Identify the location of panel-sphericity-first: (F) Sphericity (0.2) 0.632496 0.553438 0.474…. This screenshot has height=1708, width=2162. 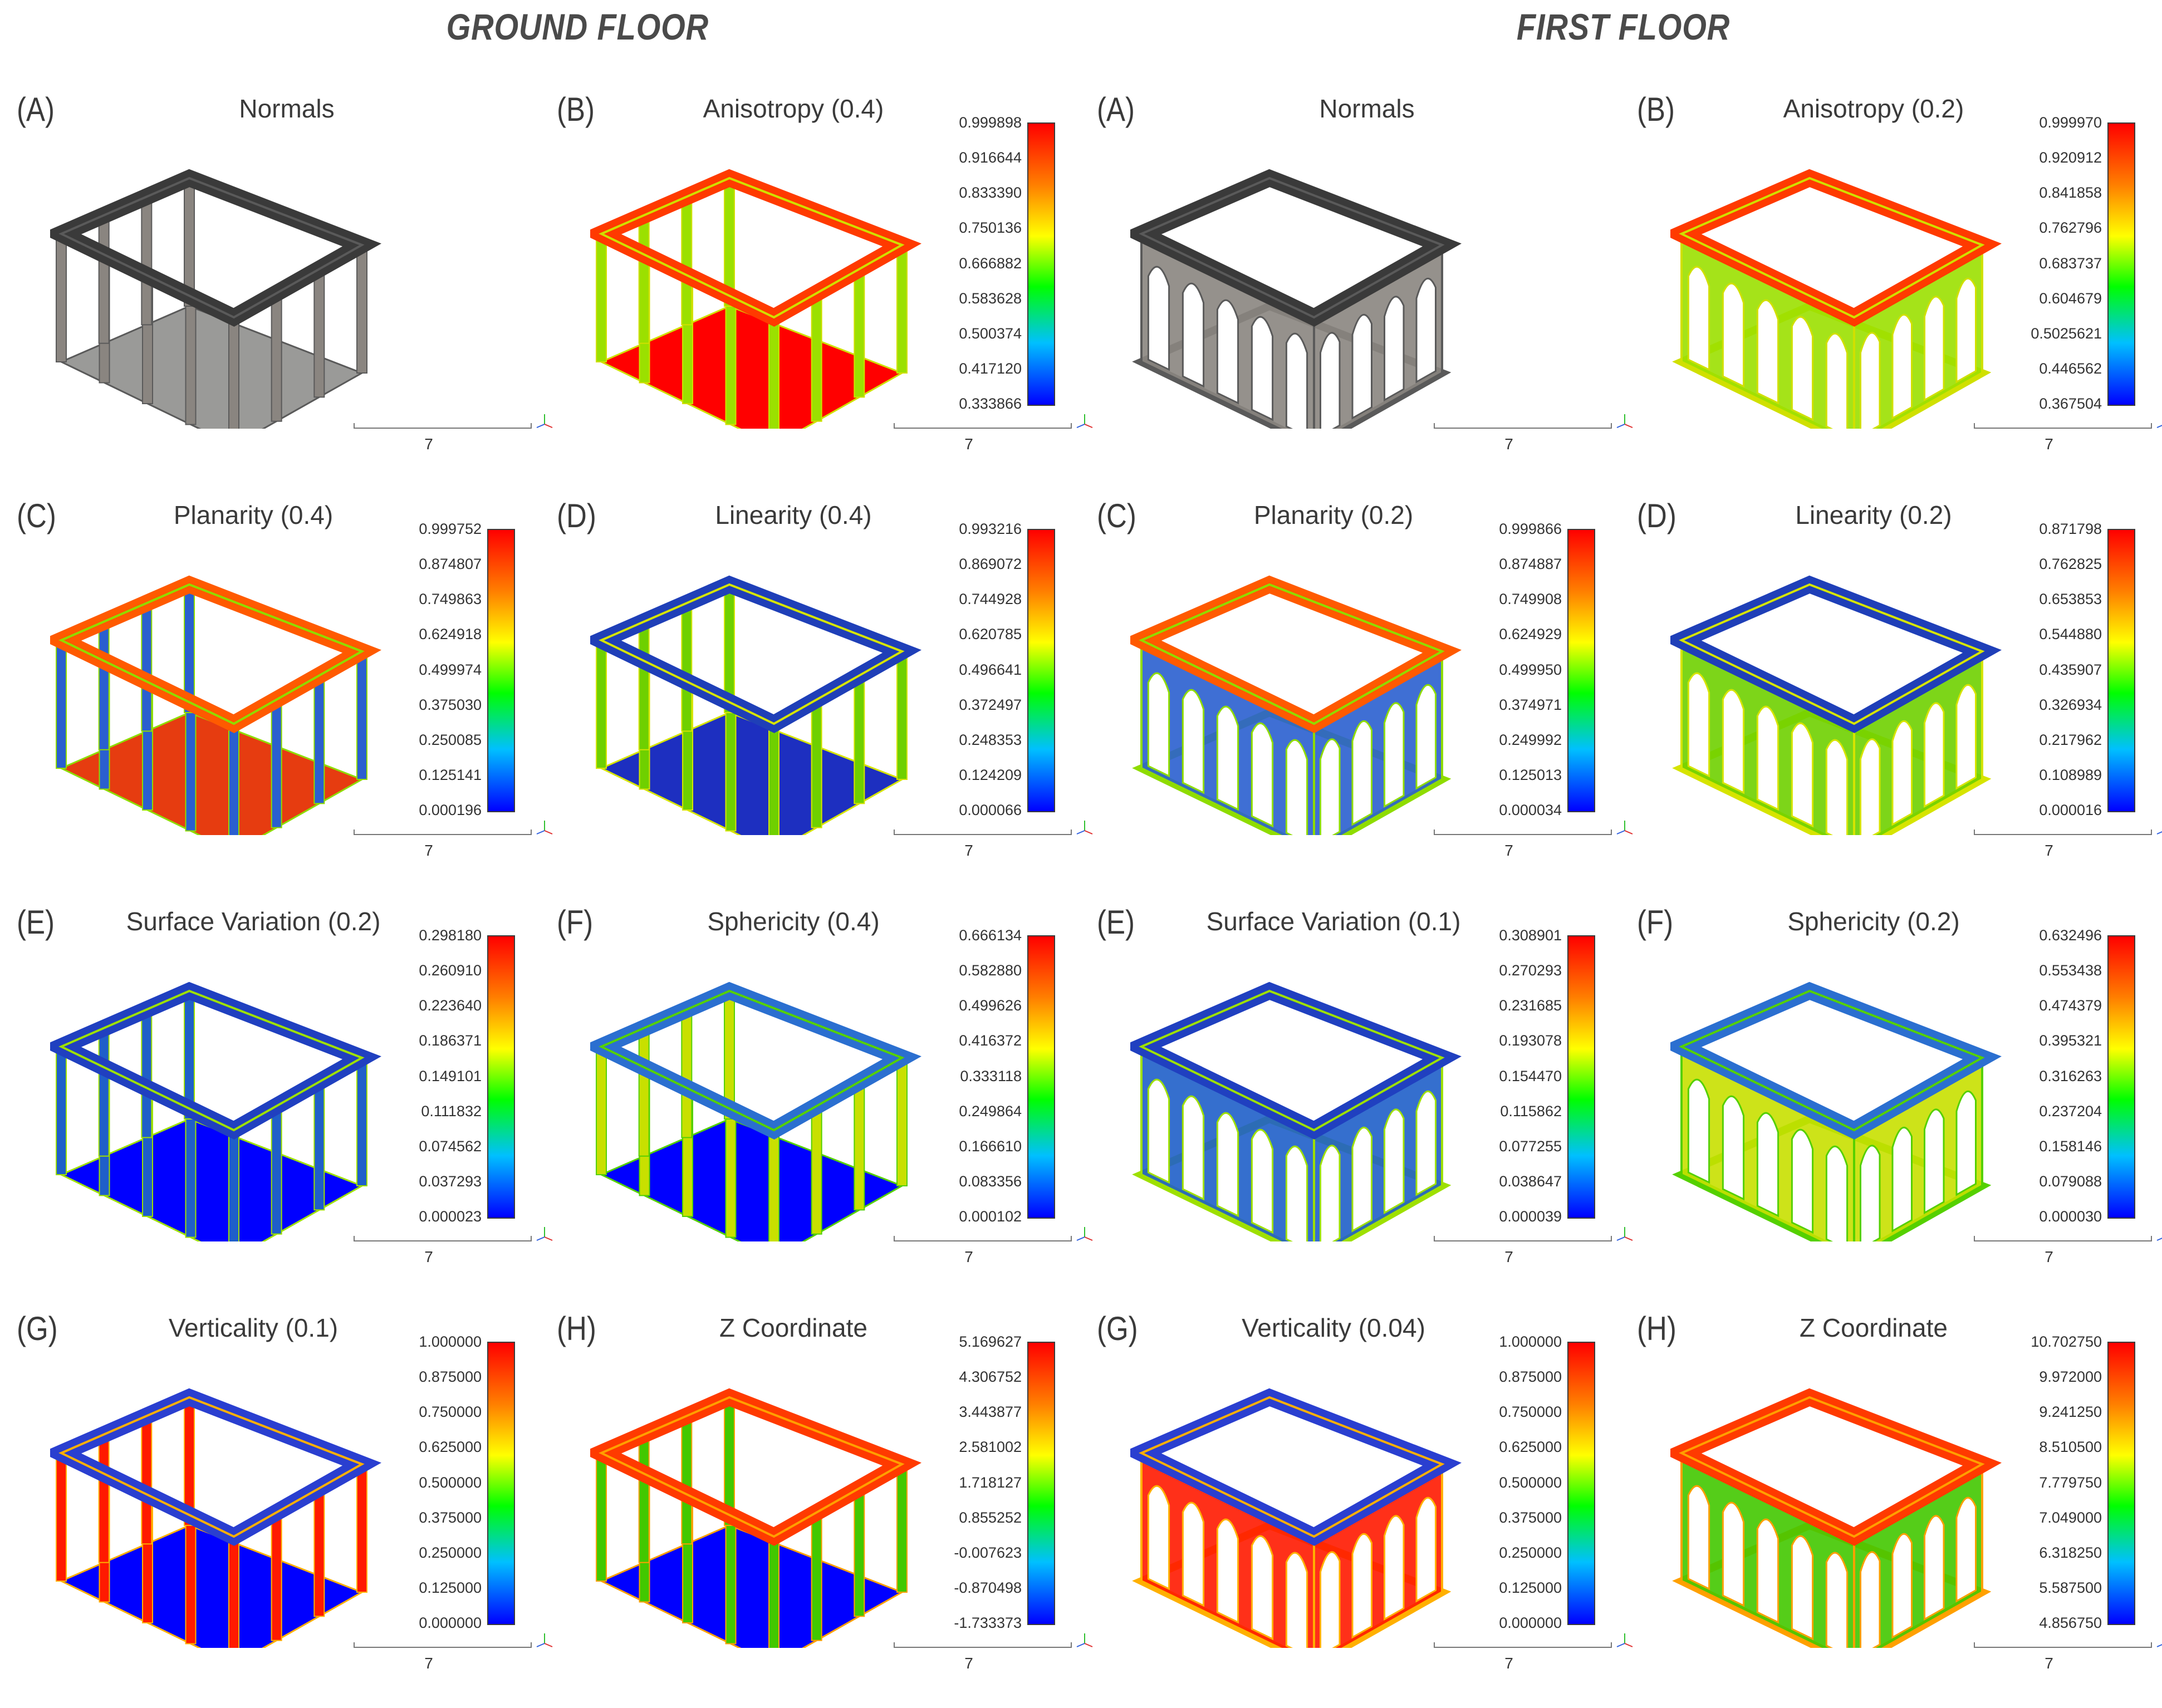
(1900, 1099).